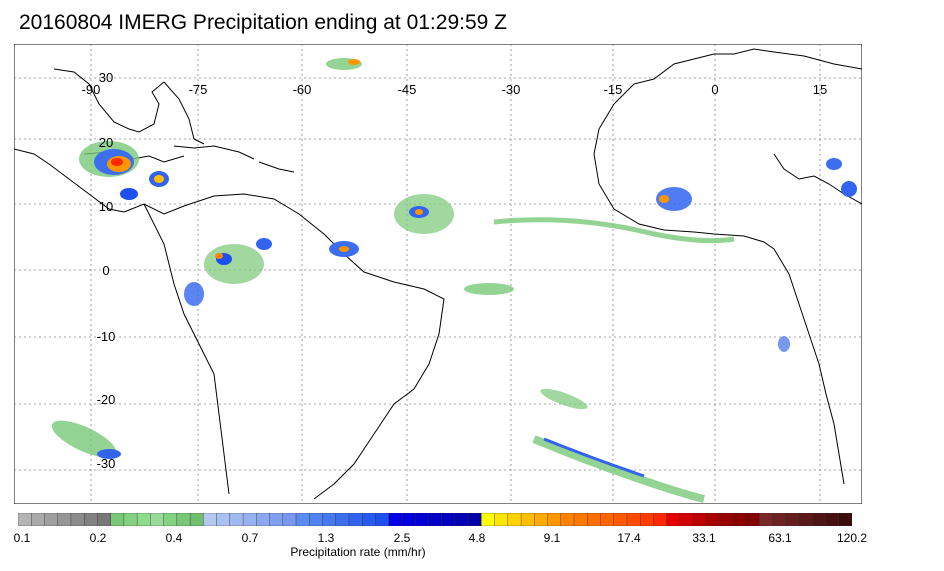  Describe the element at coordinates (629, 538) in the screenshot. I see `colorbar-tick: 17.4` at that location.